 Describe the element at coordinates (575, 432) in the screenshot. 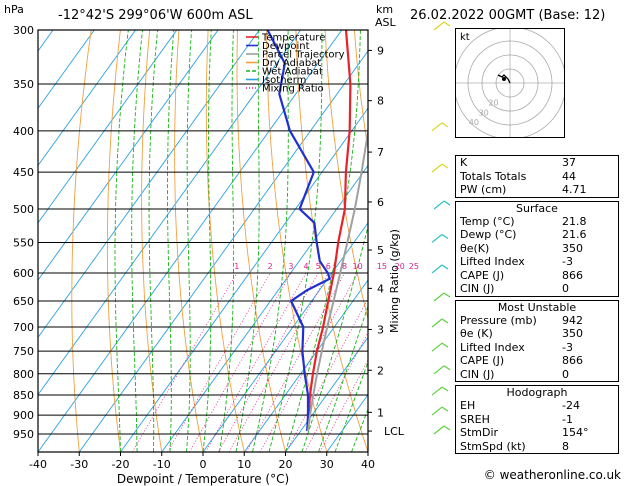

I see `index-value: 154°` at that location.